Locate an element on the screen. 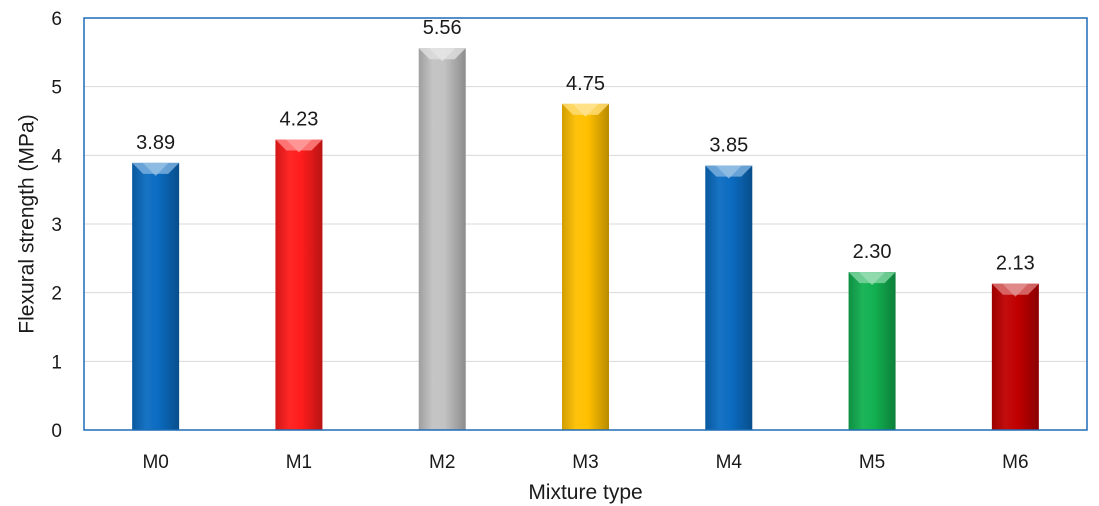 The width and height of the screenshot is (1099, 506). y-tick-label: 1 is located at coordinates (56, 362).